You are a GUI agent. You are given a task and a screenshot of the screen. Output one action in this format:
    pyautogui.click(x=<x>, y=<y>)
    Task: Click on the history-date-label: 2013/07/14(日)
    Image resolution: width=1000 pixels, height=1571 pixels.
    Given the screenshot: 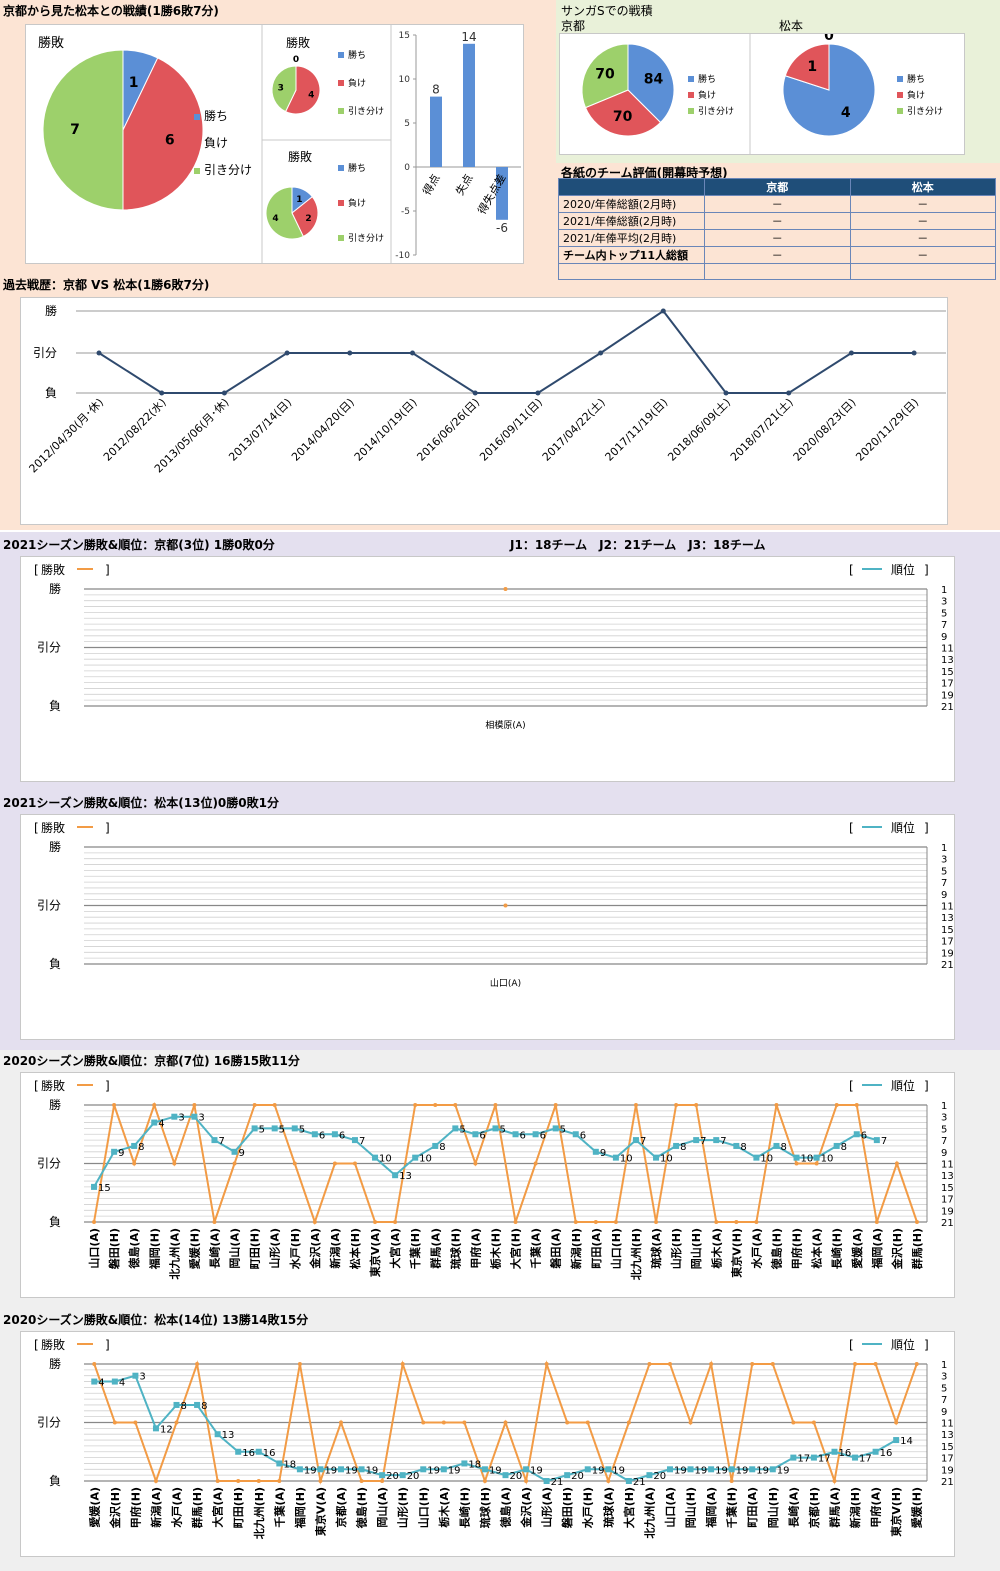 What is the action you would take?
    pyautogui.click(x=260, y=430)
    